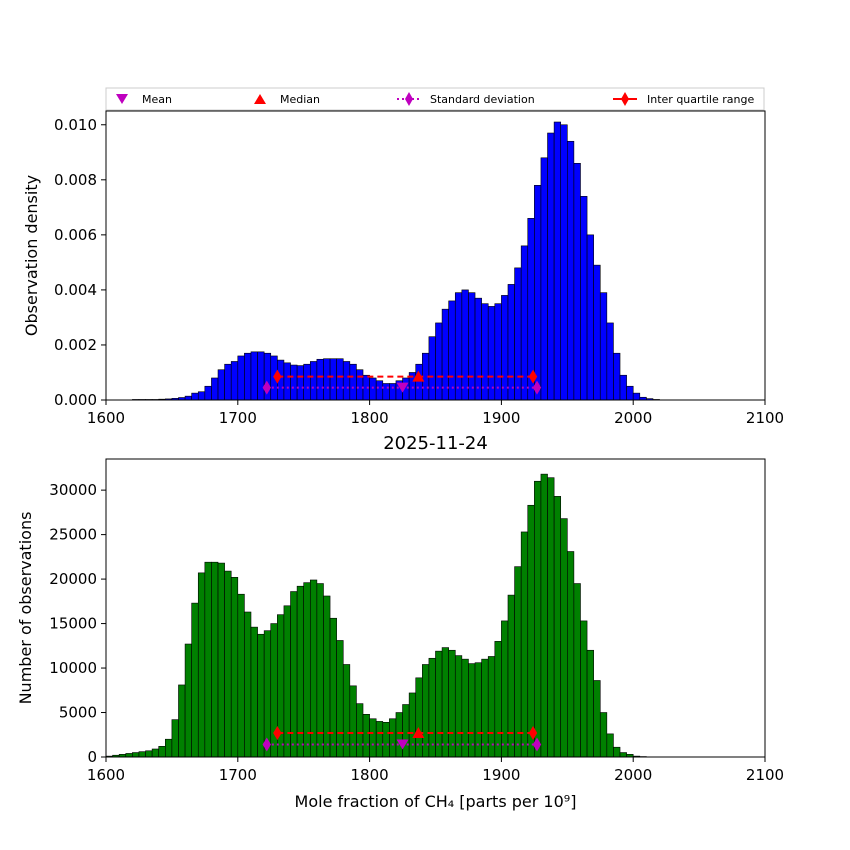 The height and width of the screenshot is (850, 850). Describe the element at coordinates (157, 99) in the screenshot. I see `legend-mean-label: Mean` at that location.